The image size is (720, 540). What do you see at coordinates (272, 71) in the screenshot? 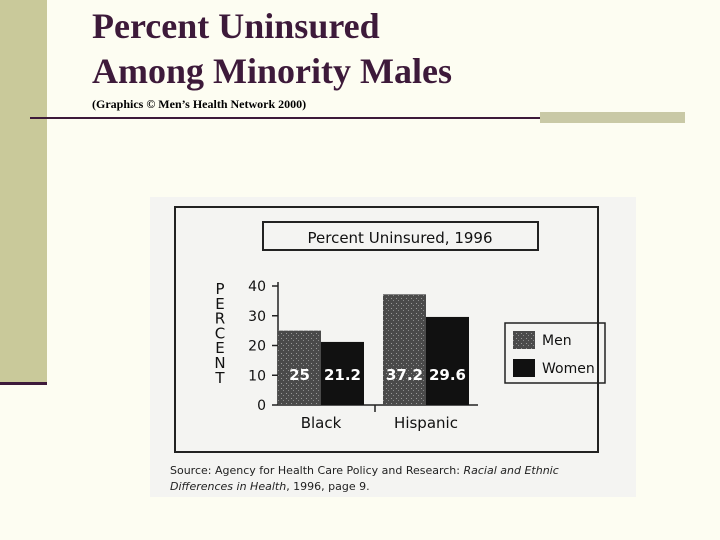
I see `slide-title-line-2: Among Minority Males` at bounding box center [272, 71].